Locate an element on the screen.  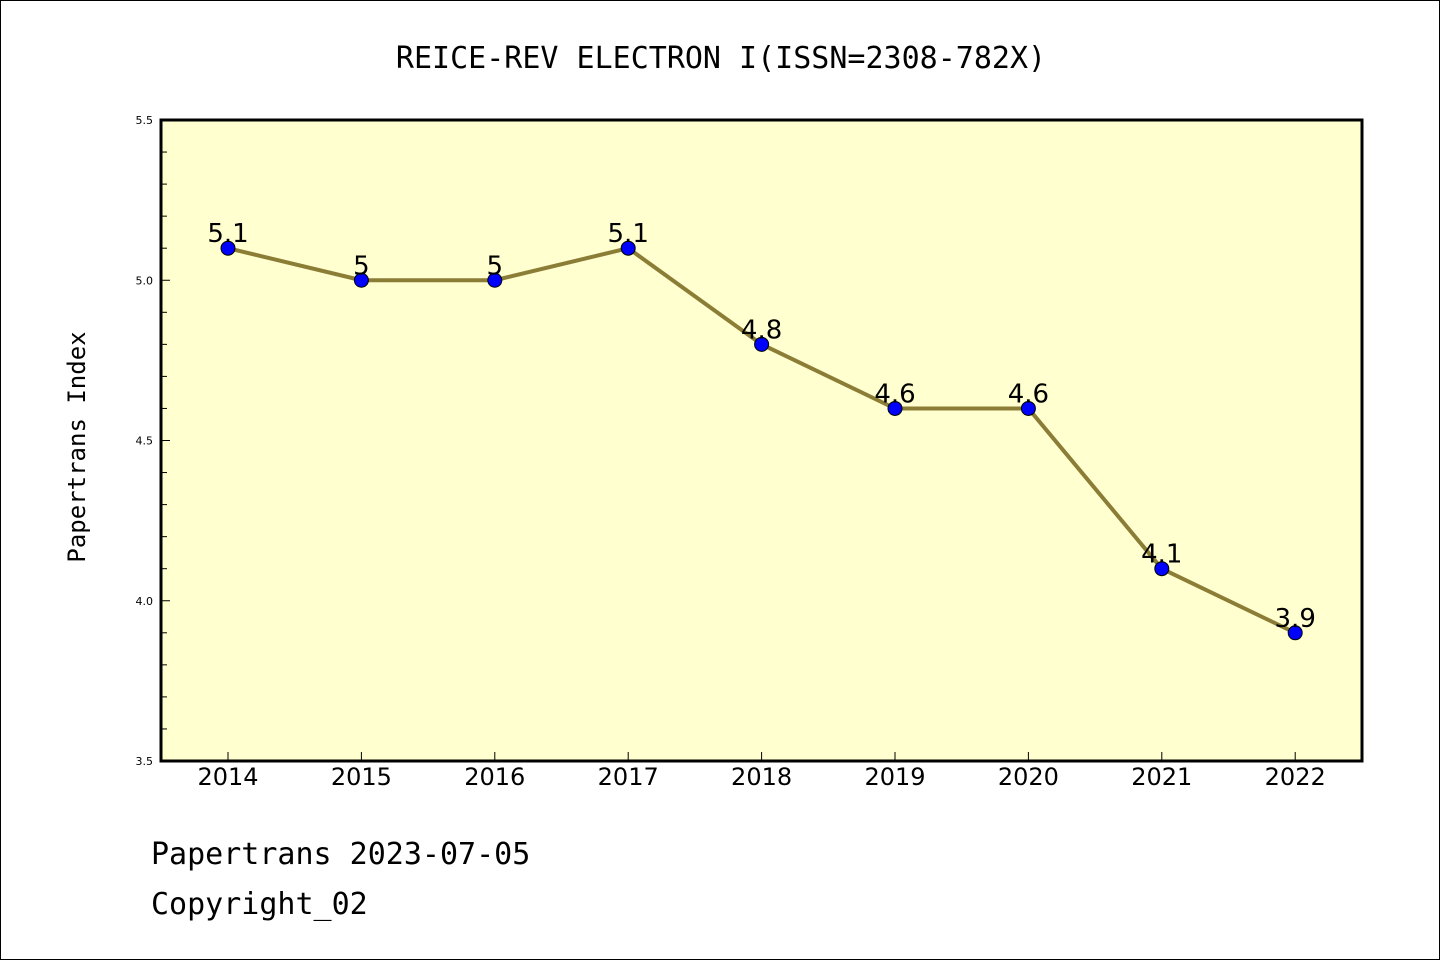
x-tick-label: 2018 is located at coordinates (761, 777).